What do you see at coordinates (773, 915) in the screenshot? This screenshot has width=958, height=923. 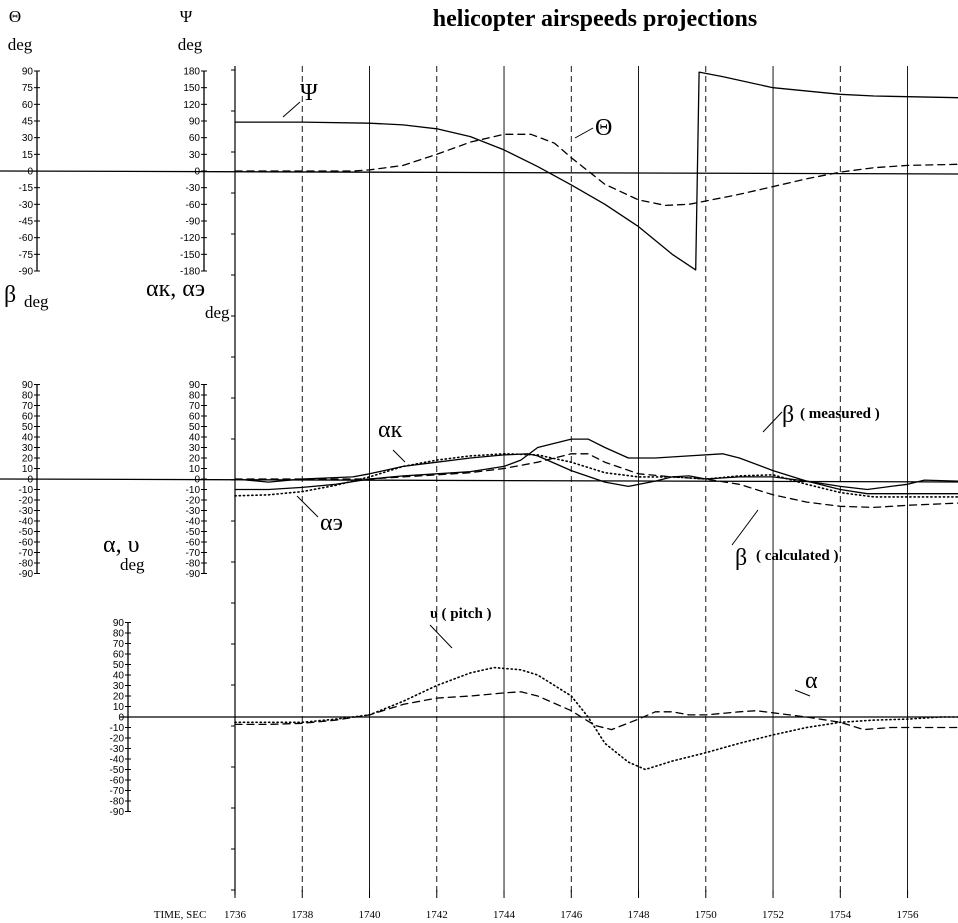 I see `x-tick-label-8: 1752` at bounding box center [773, 915].